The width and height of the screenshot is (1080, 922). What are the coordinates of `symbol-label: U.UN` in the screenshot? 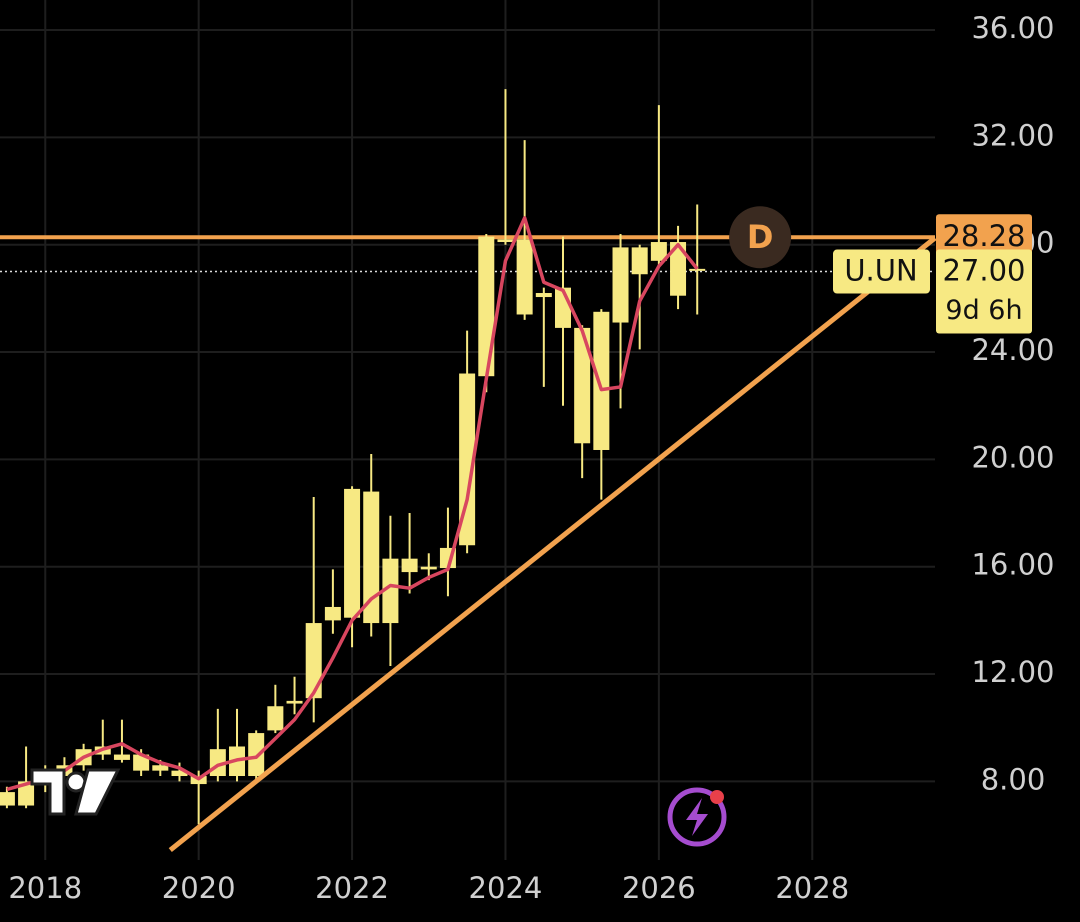 It's located at (880, 271).